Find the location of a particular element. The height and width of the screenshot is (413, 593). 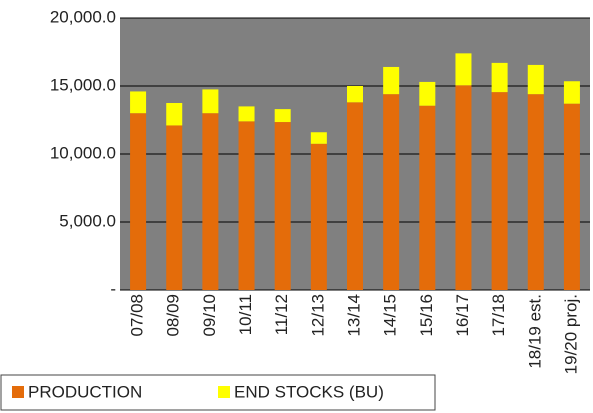

x-tick-label: 08/09 is located at coordinates (173, 315).